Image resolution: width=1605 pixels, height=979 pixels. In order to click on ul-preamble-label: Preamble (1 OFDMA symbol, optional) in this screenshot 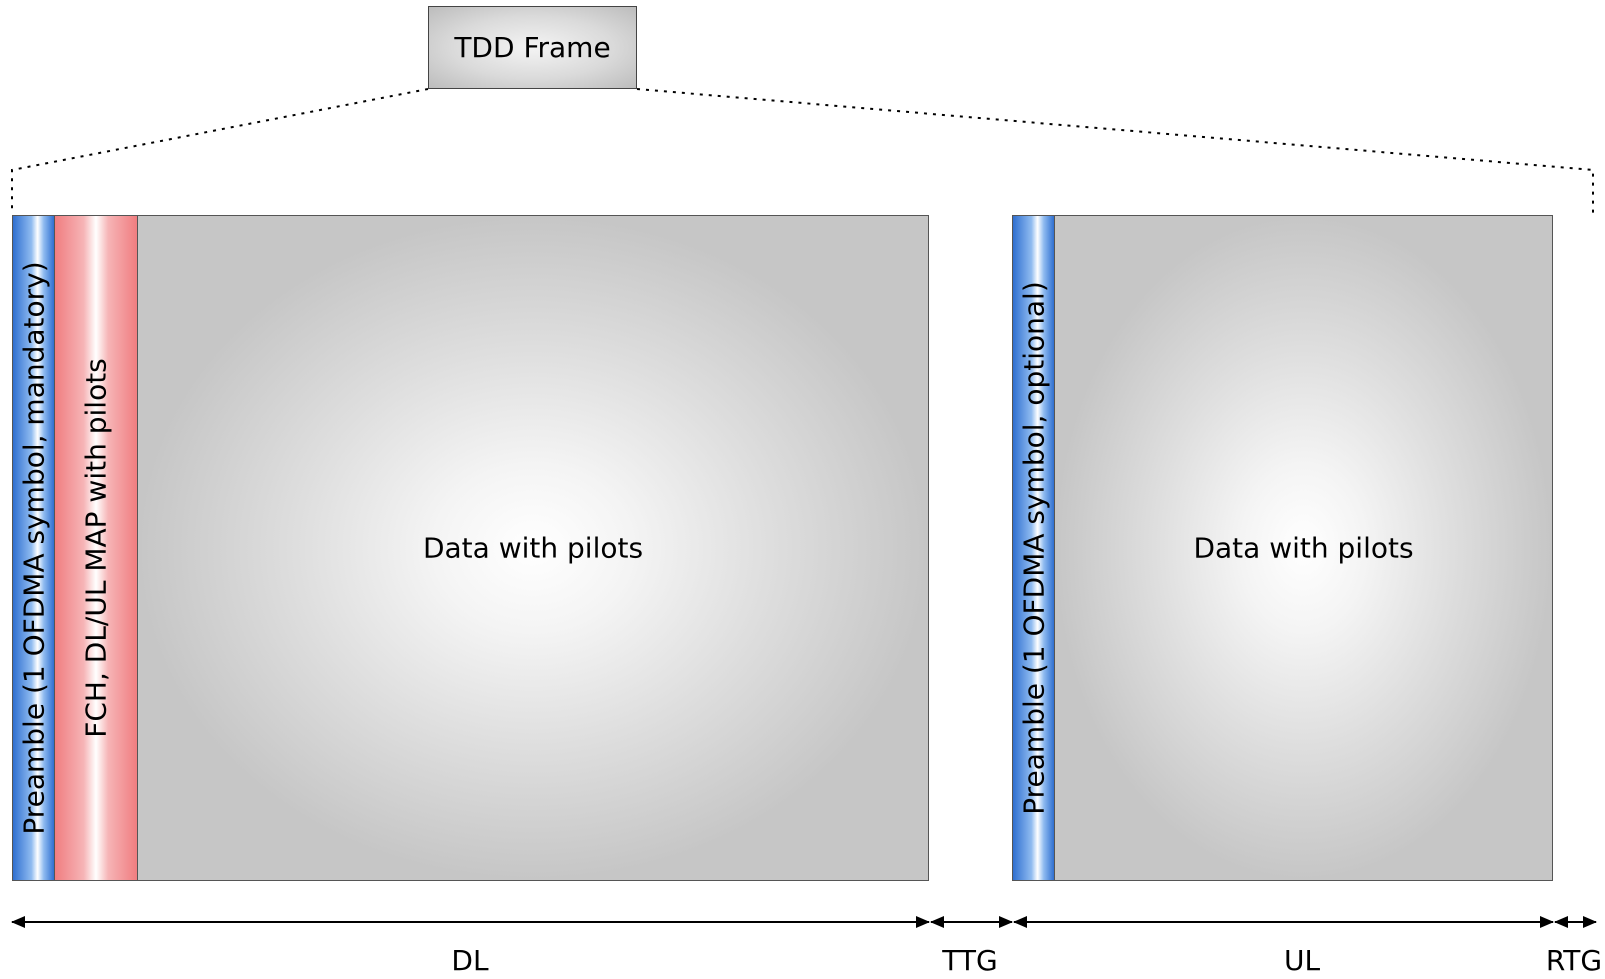, I will do `click(1033, 548)`.